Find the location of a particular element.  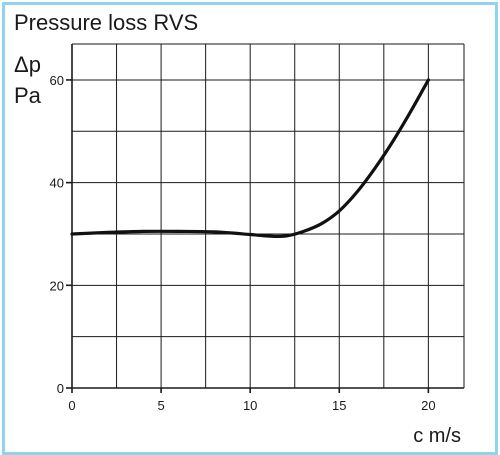

x-tick-label: 0 is located at coordinates (71, 405).